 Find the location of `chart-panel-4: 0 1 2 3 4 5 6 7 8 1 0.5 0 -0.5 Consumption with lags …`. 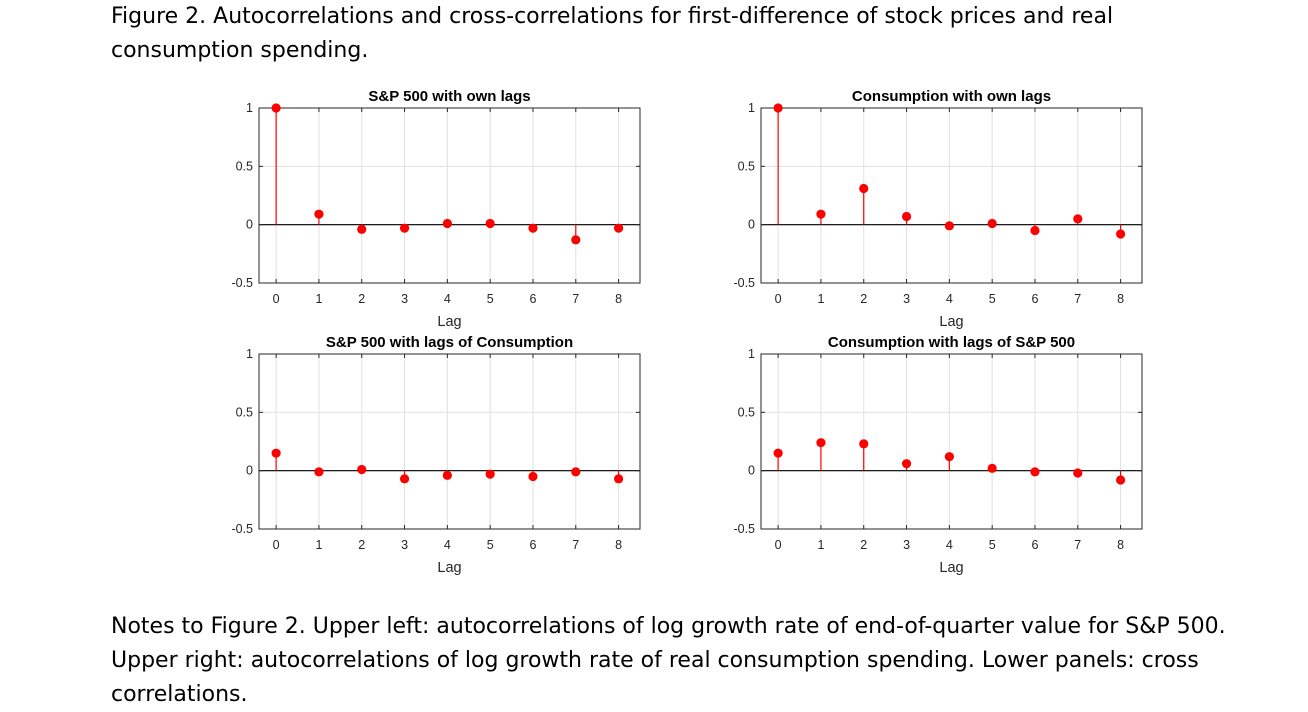

chart-panel-4: 0 1 2 3 4 5 6 7 8 1 0.5 0 -0.5 Consumption with lags … is located at coordinates (938, 455).